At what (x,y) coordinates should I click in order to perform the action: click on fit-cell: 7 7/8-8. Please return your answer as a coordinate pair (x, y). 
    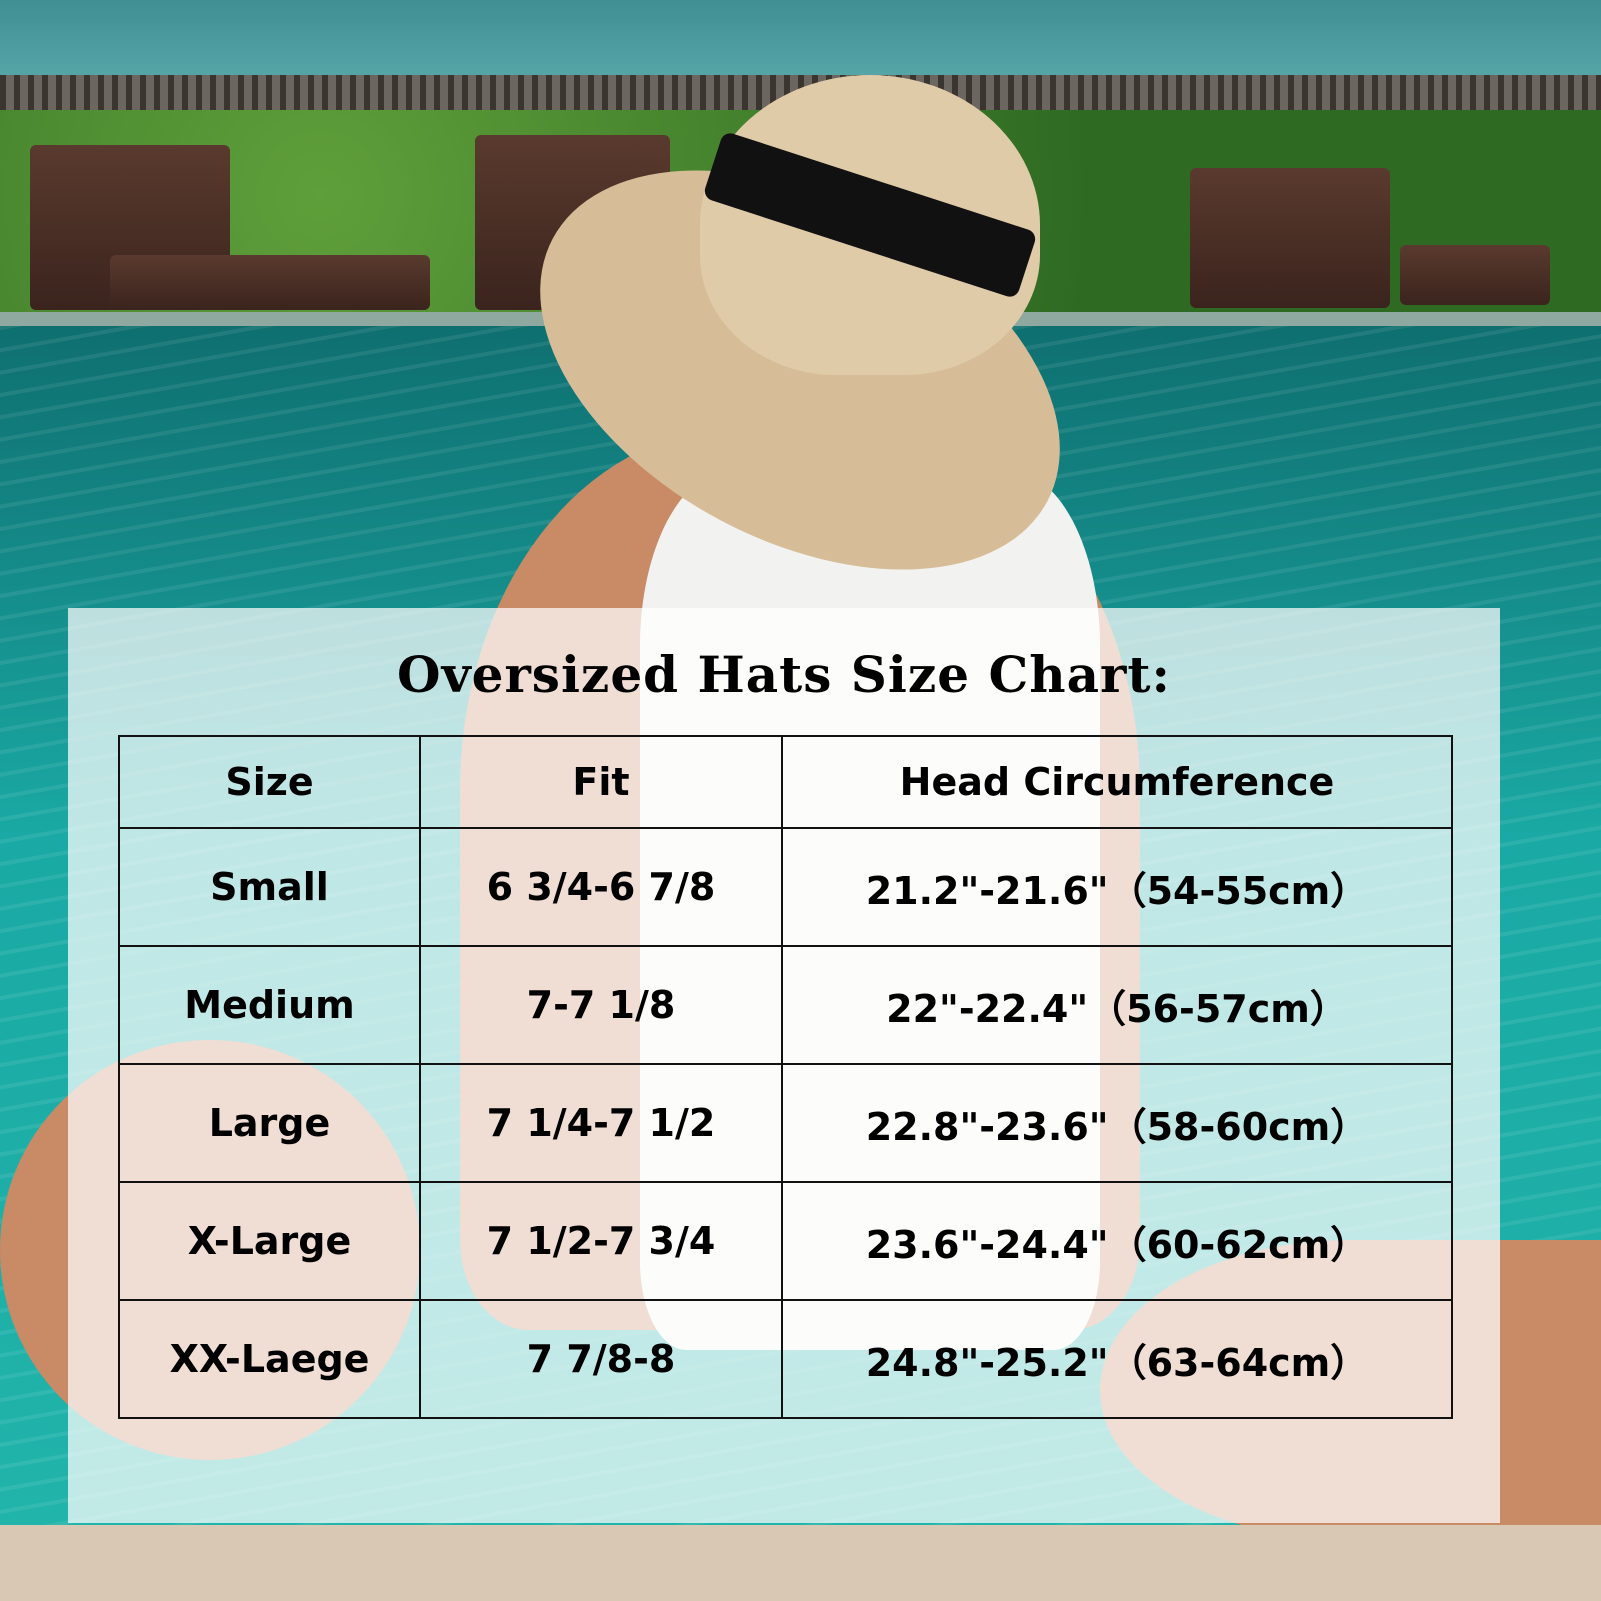
    Looking at the image, I should click on (601, 1359).